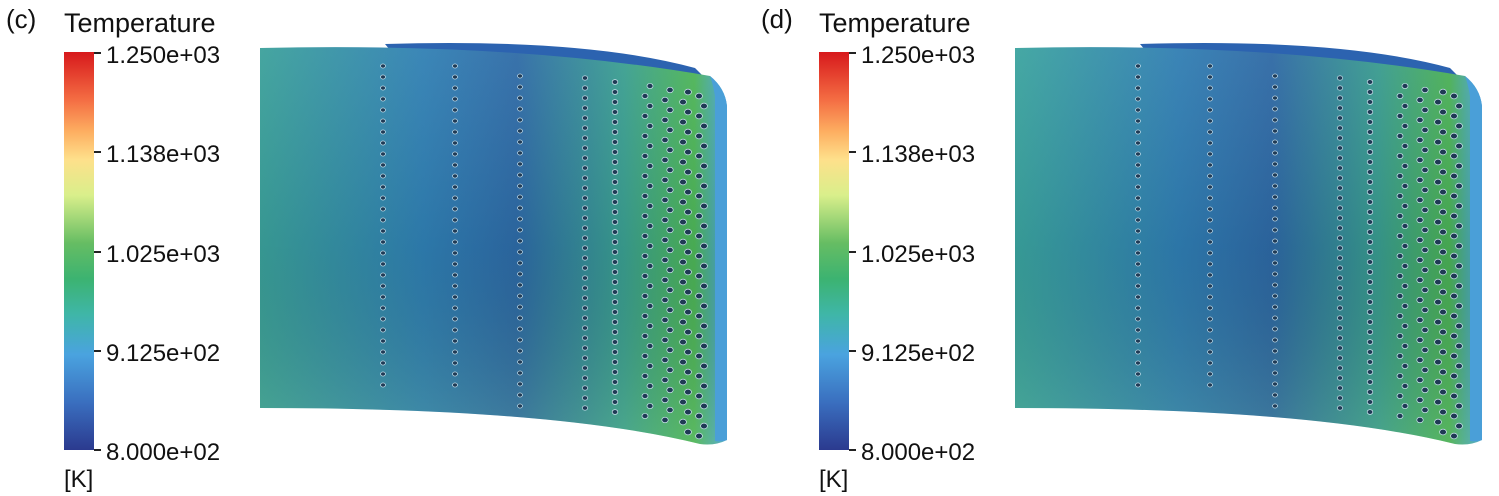  What do you see at coordinates (546, 61) in the screenshot?
I see `blade-top-edge` at bounding box center [546, 61].